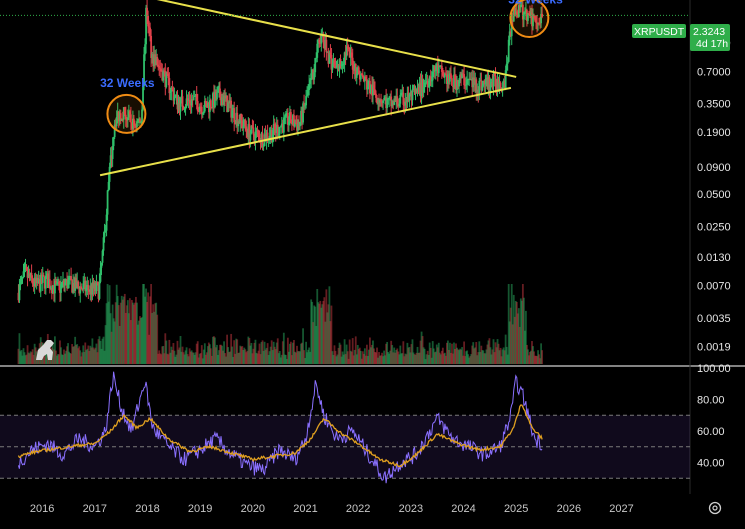 The image size is (745, 529). What do you see at coordinates (714, 258) in the screenshot?
I see `price-tick-label: 0.0130` at bounding box center [714, 258].